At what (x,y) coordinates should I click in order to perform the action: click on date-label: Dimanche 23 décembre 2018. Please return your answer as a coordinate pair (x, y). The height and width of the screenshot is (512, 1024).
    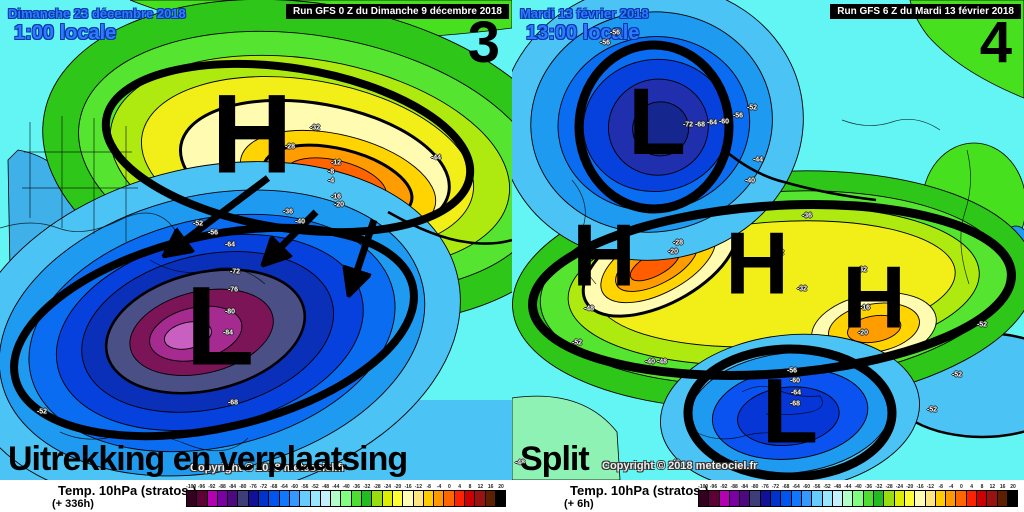
    Looking at the image, I should click on (97, 13).